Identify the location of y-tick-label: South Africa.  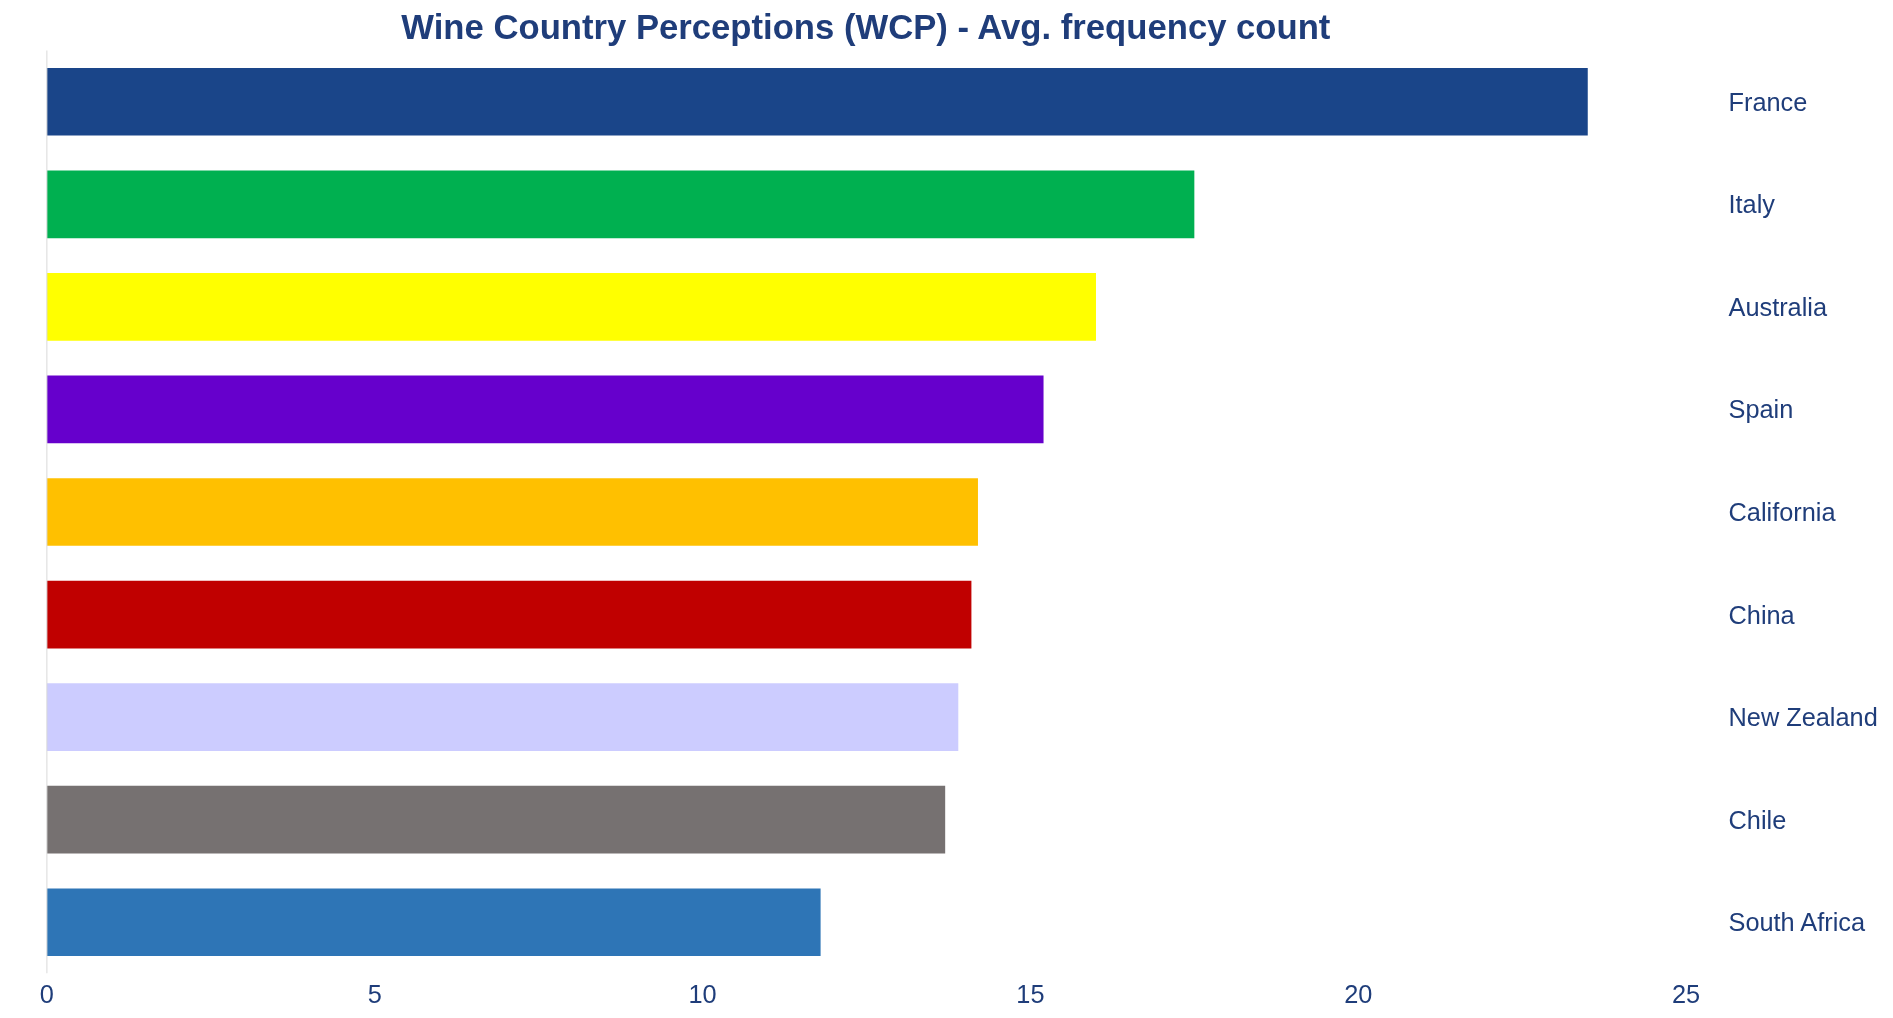
(1797, 922).